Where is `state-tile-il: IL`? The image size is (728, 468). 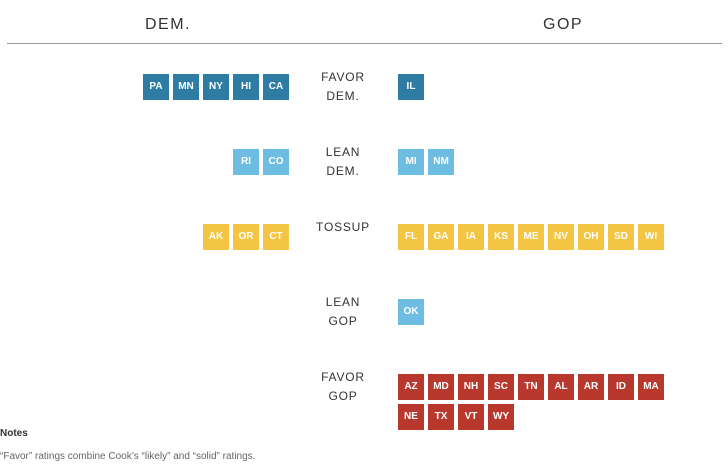
state-tile-il: IL is located at coordinates (411, 87).